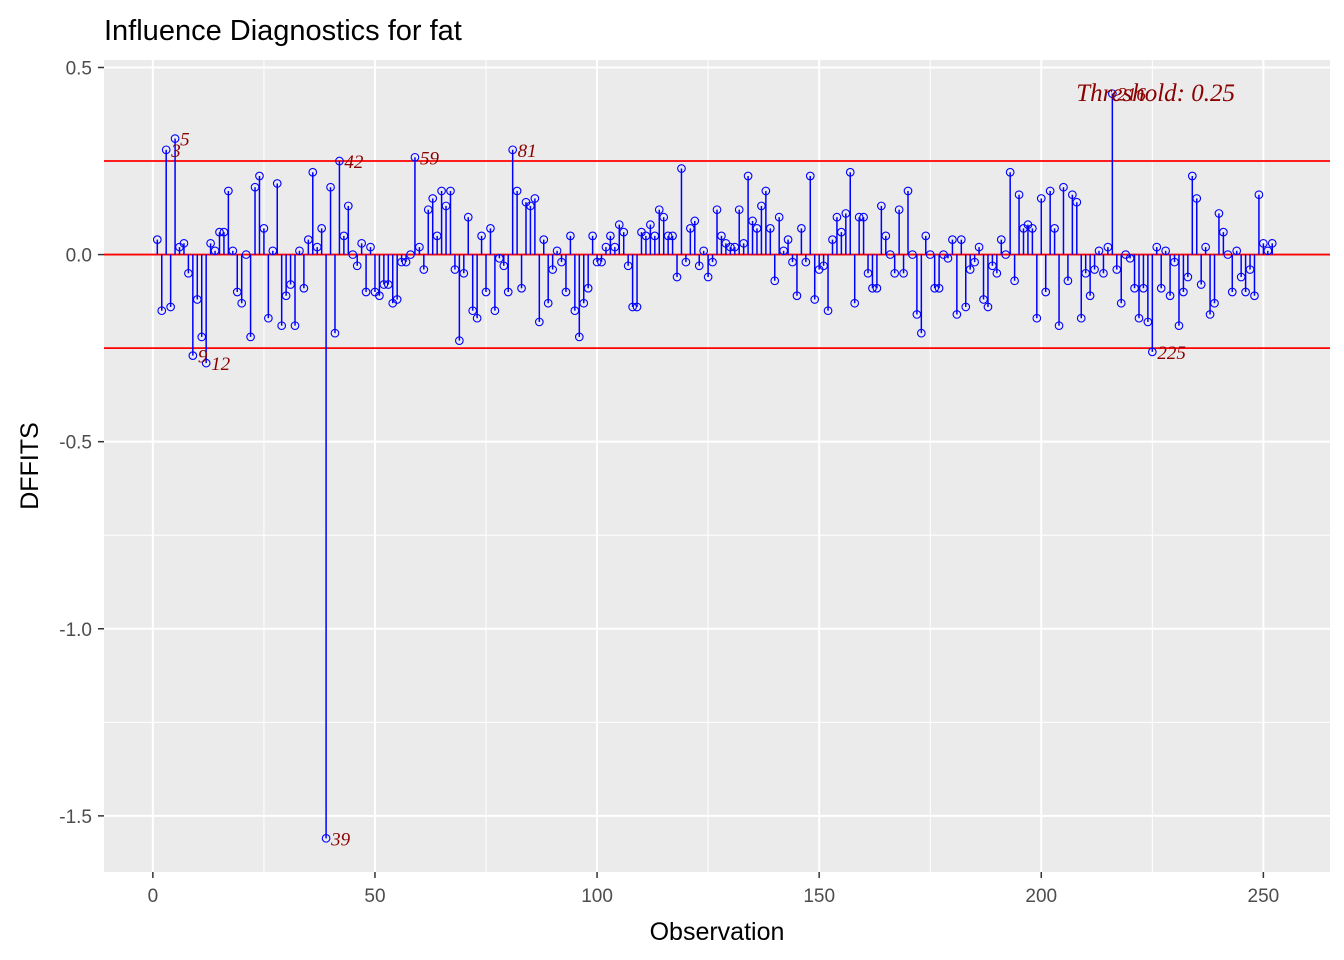 Image resolution: width=1344 pixels, height=960 pixels. I want to click on y-tick-label: -1.0, so click(75, 630).